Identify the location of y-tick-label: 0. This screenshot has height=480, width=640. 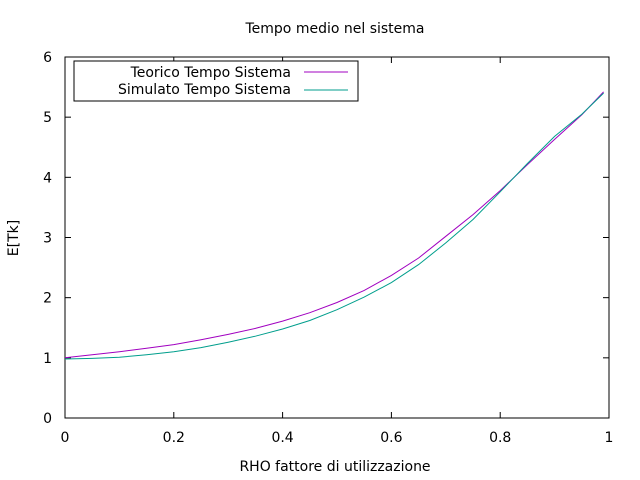
(47, 419).